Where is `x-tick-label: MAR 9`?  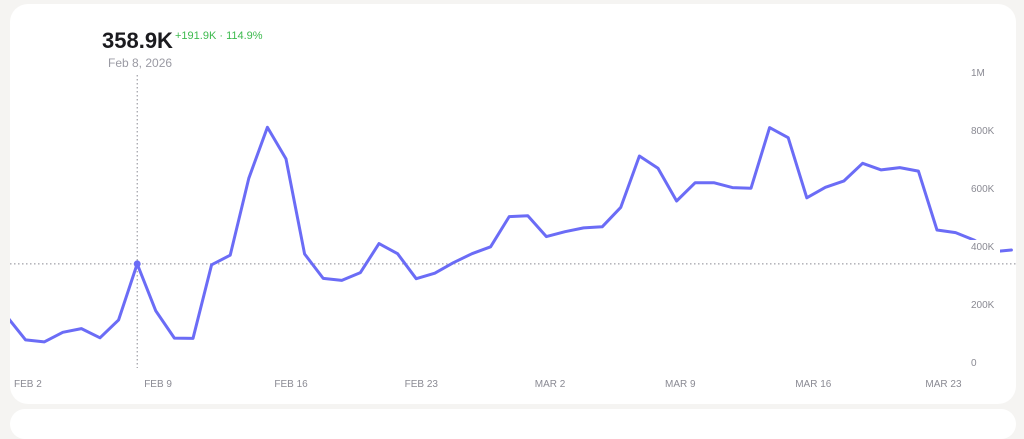 x-tick-label: MAR 9 is located at coordinates (680, 384).